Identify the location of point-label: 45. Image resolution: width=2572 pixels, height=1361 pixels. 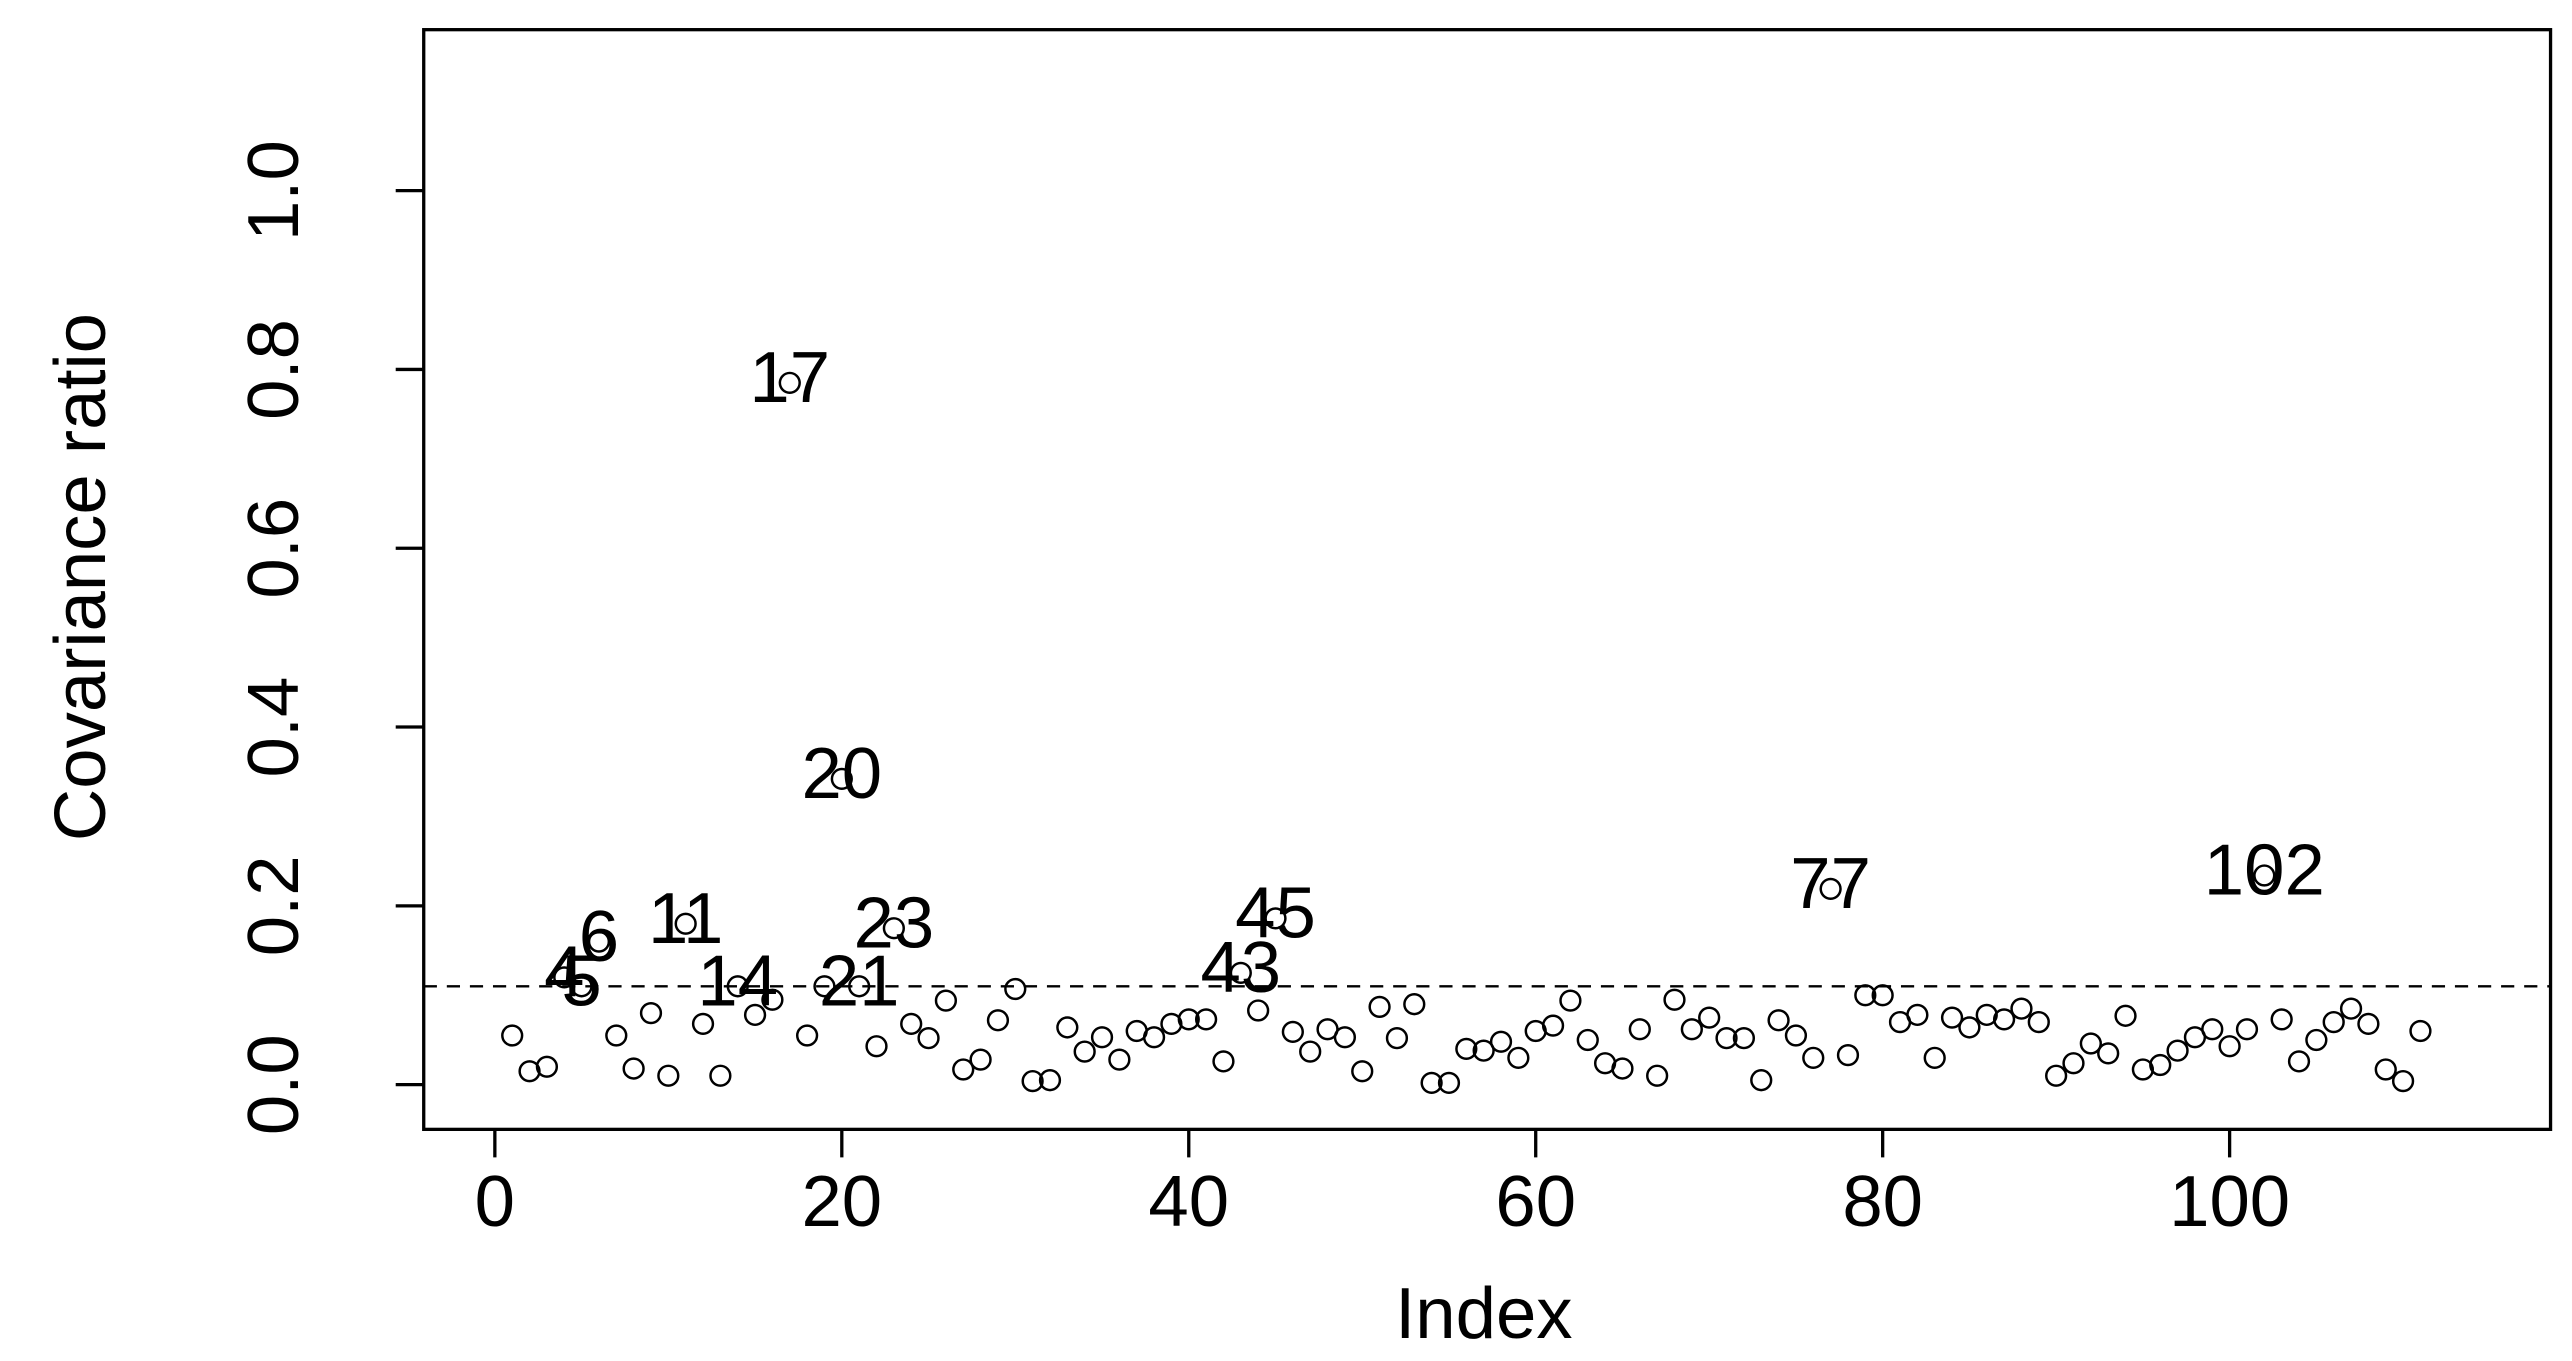
(1275, 913).